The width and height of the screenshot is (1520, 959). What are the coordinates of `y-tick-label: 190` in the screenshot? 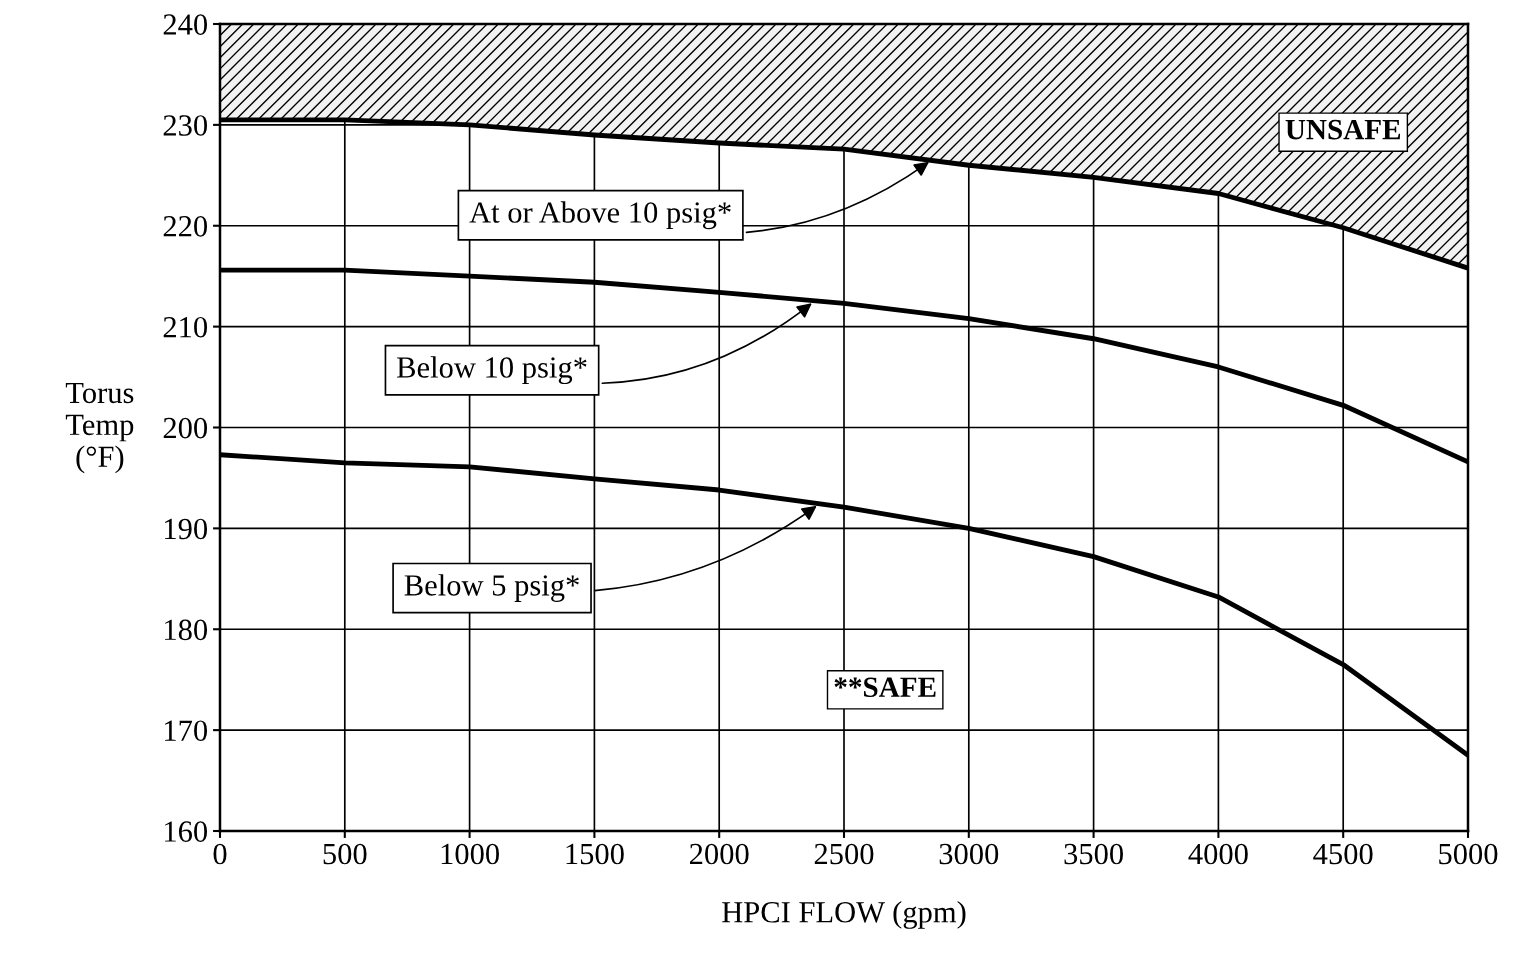 It's located at (186, 529).